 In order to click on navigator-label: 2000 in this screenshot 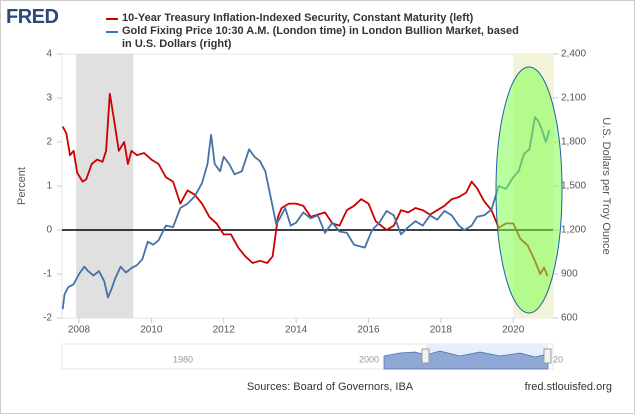, I will do `click(369, 359)`.